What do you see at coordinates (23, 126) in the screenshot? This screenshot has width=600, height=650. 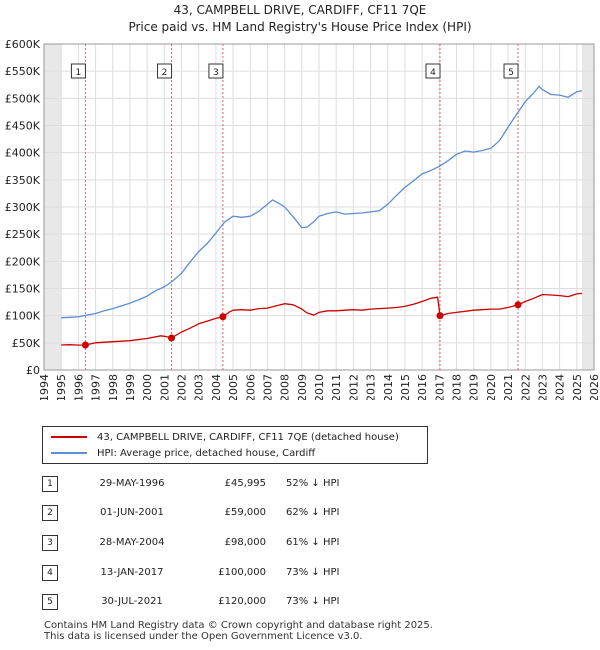 I see `y-tick-label: £450K` at bounding box center [23, 126].